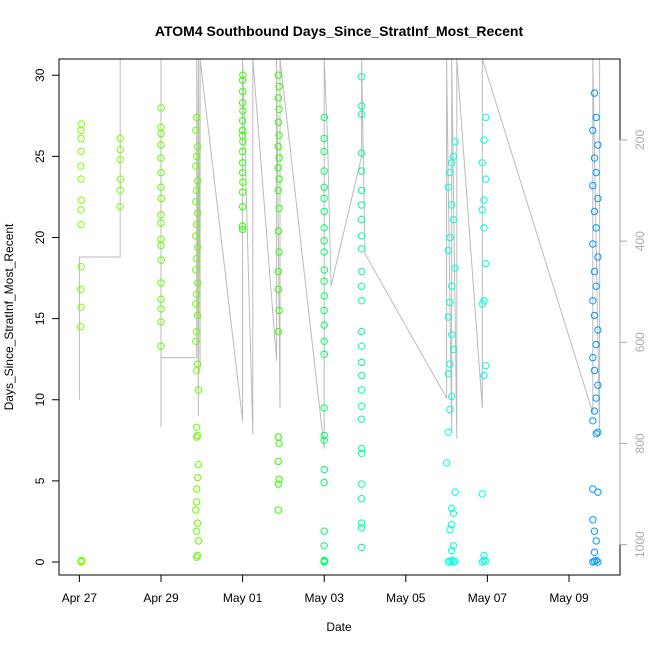  What do you see at coordinates (640, 140) in the screenshot?
I see `right-tick-label: 200` at bounding box center [640, 140].